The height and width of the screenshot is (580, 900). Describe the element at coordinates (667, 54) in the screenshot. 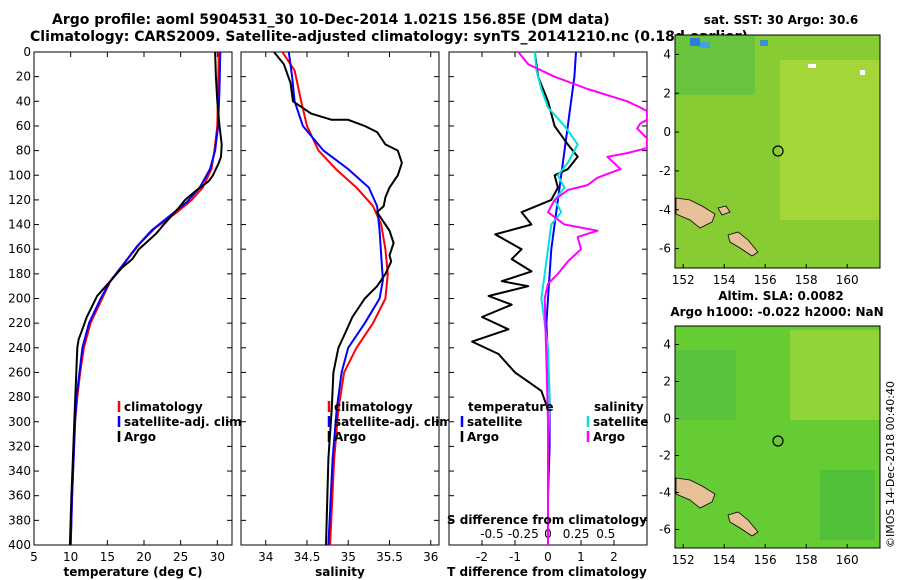

I see `map-y-tick-label: 4` at that location.